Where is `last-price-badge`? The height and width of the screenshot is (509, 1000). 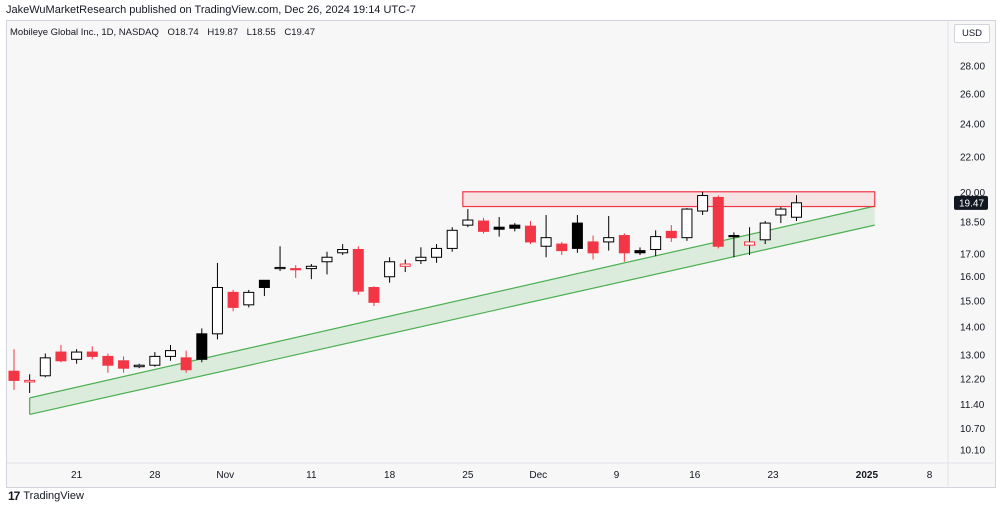 last-price-badge is located at coordinates (971, 202).